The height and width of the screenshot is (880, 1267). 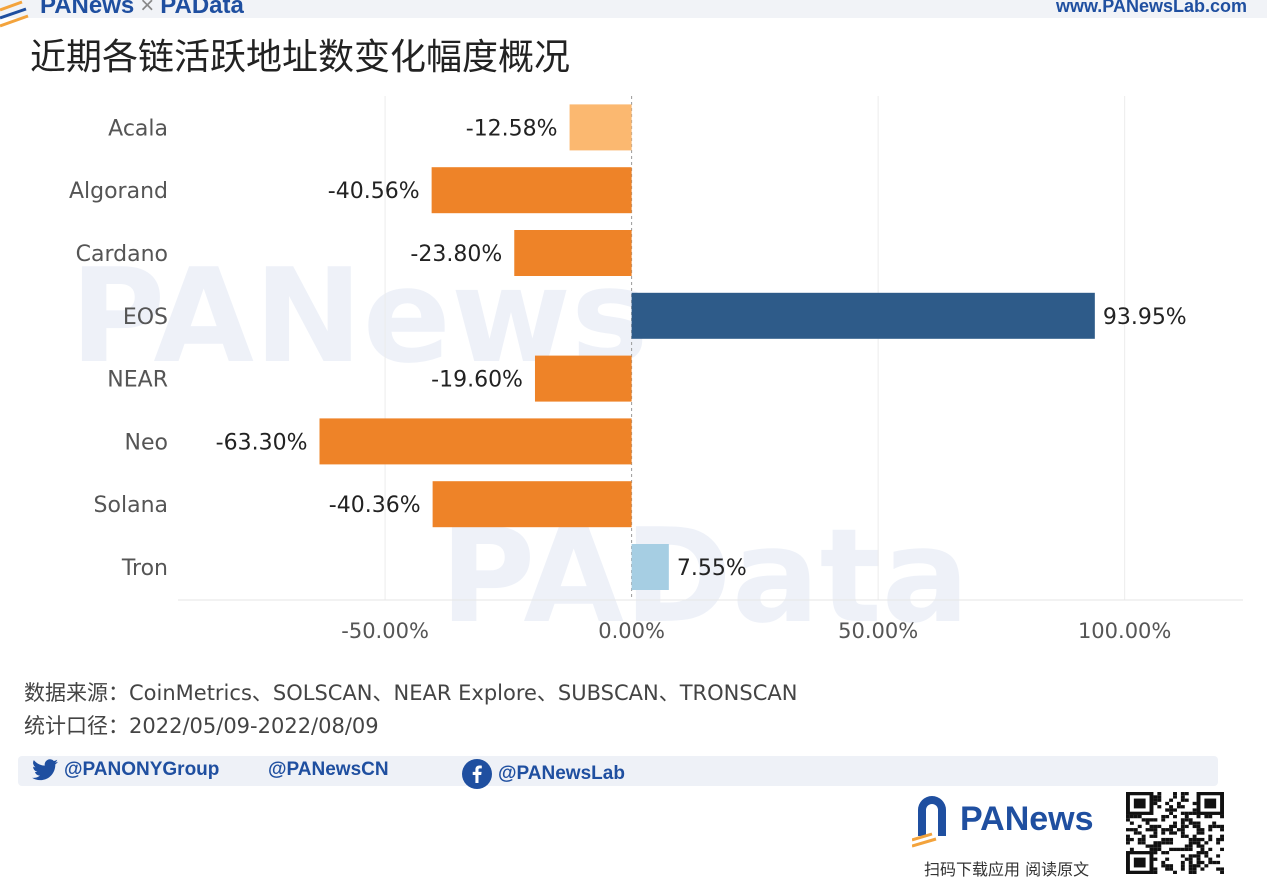 What do you see at coordinates (328, 770) in the screenshot?
I see `social-weibo: @PANewsCN` at bounding box center [328, 770].